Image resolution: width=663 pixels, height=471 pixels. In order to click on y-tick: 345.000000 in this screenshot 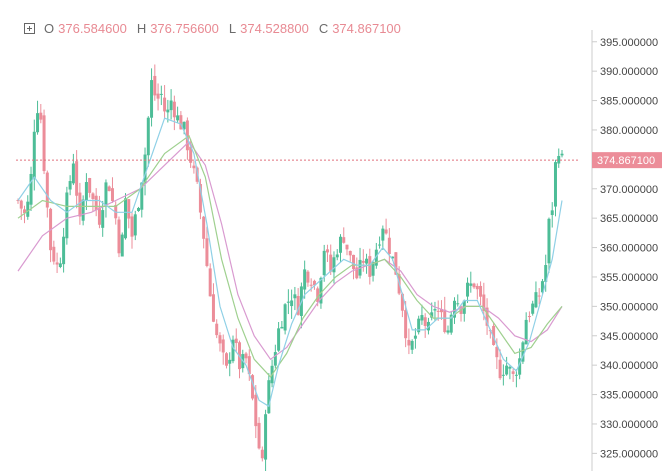, I will do `click(625, 337)`.